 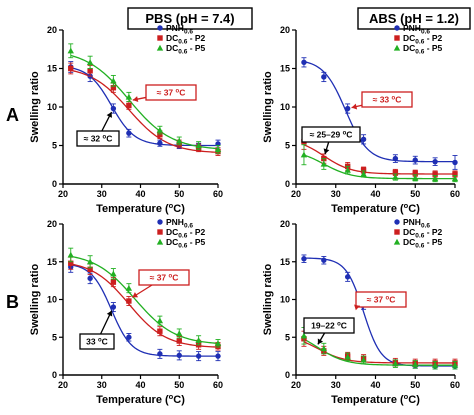 I want to click on annotation-label: 19–22 oC, so click(x=329, y=326).